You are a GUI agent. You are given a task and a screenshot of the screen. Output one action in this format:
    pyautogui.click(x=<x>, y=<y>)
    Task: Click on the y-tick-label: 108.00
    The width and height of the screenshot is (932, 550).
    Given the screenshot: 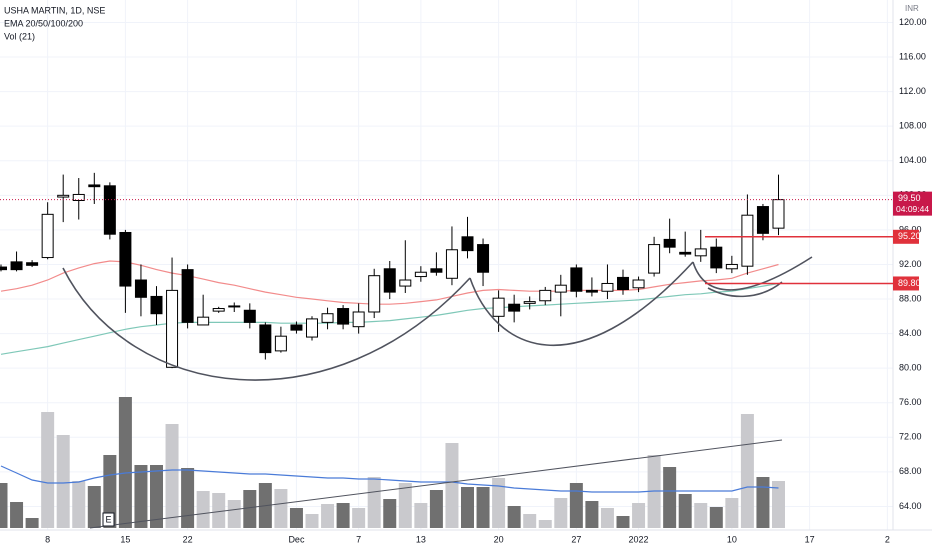 What is the action you would take?
    pyautogui.click(x=913, y=126)
    